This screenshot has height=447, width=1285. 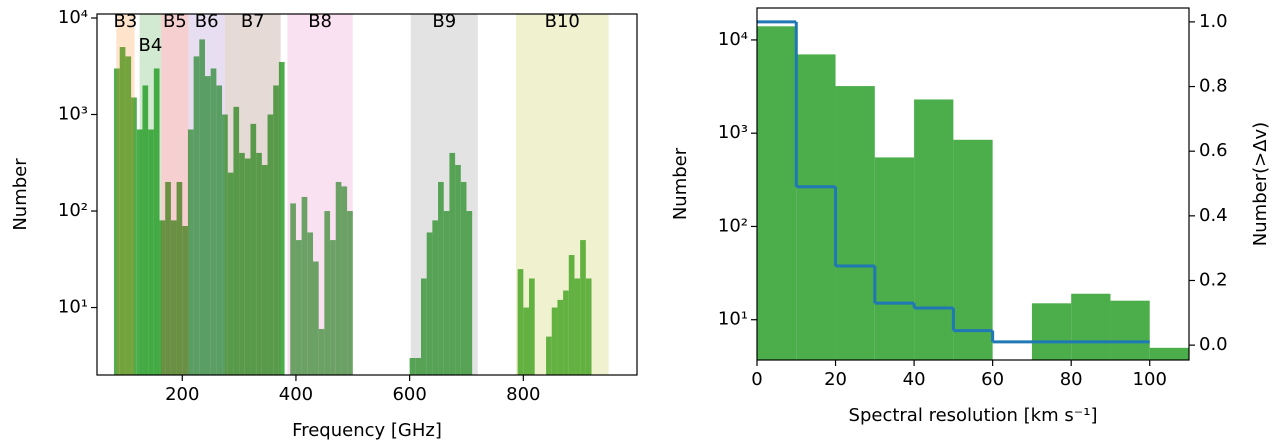 I want to click on band-label: B4, so click(x=151, y=45).